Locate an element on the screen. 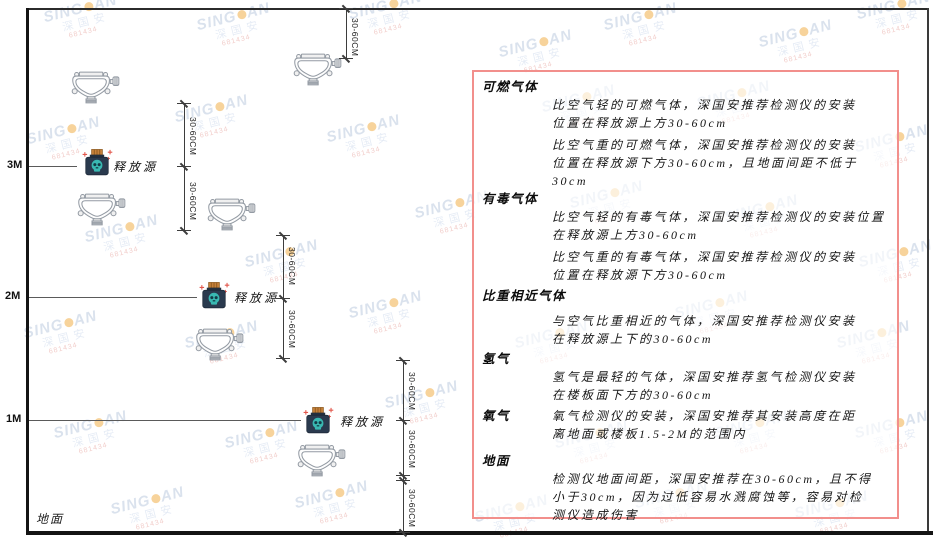 Image resolution: width=938 pixels, height=541 pixels. watermark-dot-icon is located at coordinates (89, 7).